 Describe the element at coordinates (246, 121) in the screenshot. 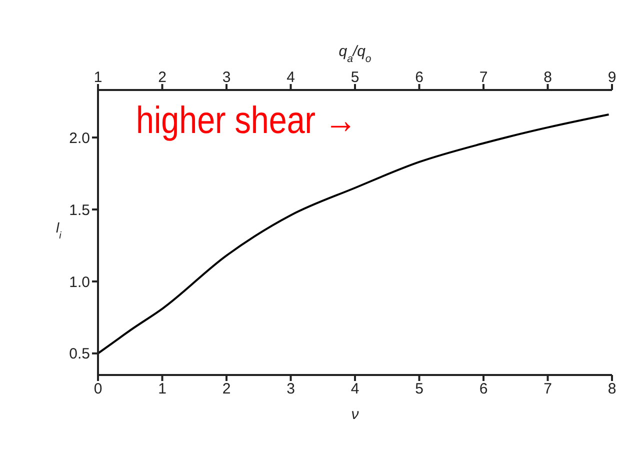

I see `annotation: higher shear →` at that location.